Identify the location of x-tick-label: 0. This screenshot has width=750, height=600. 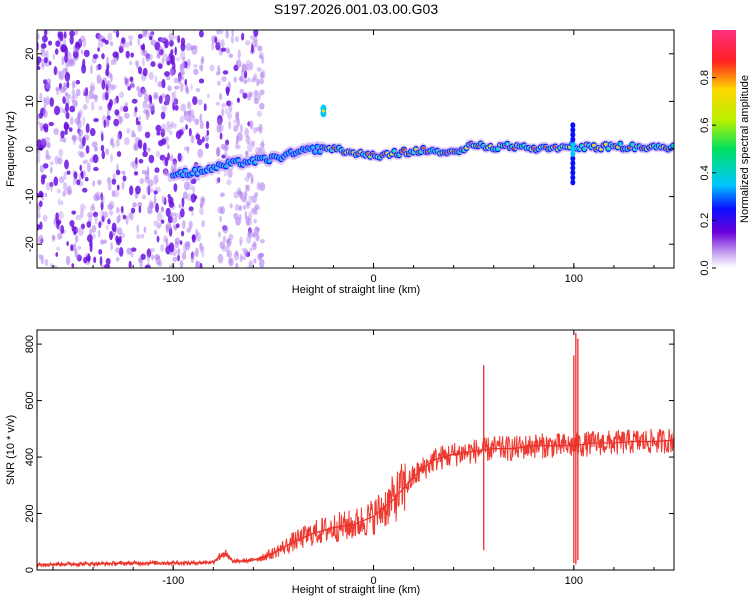
(373, 279).